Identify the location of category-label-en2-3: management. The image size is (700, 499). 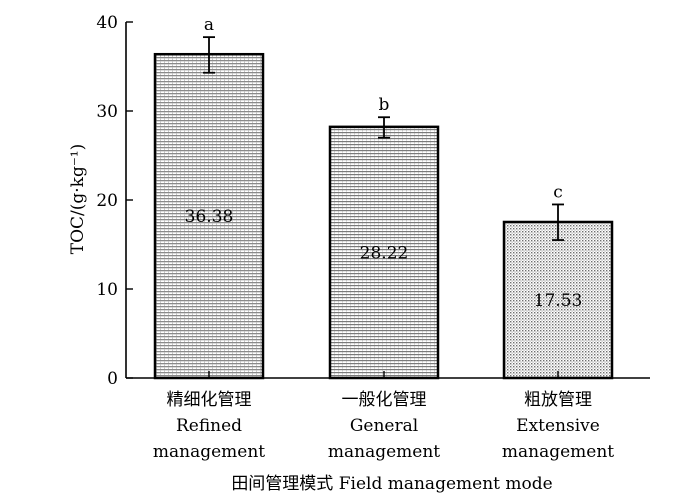
(558, 452).